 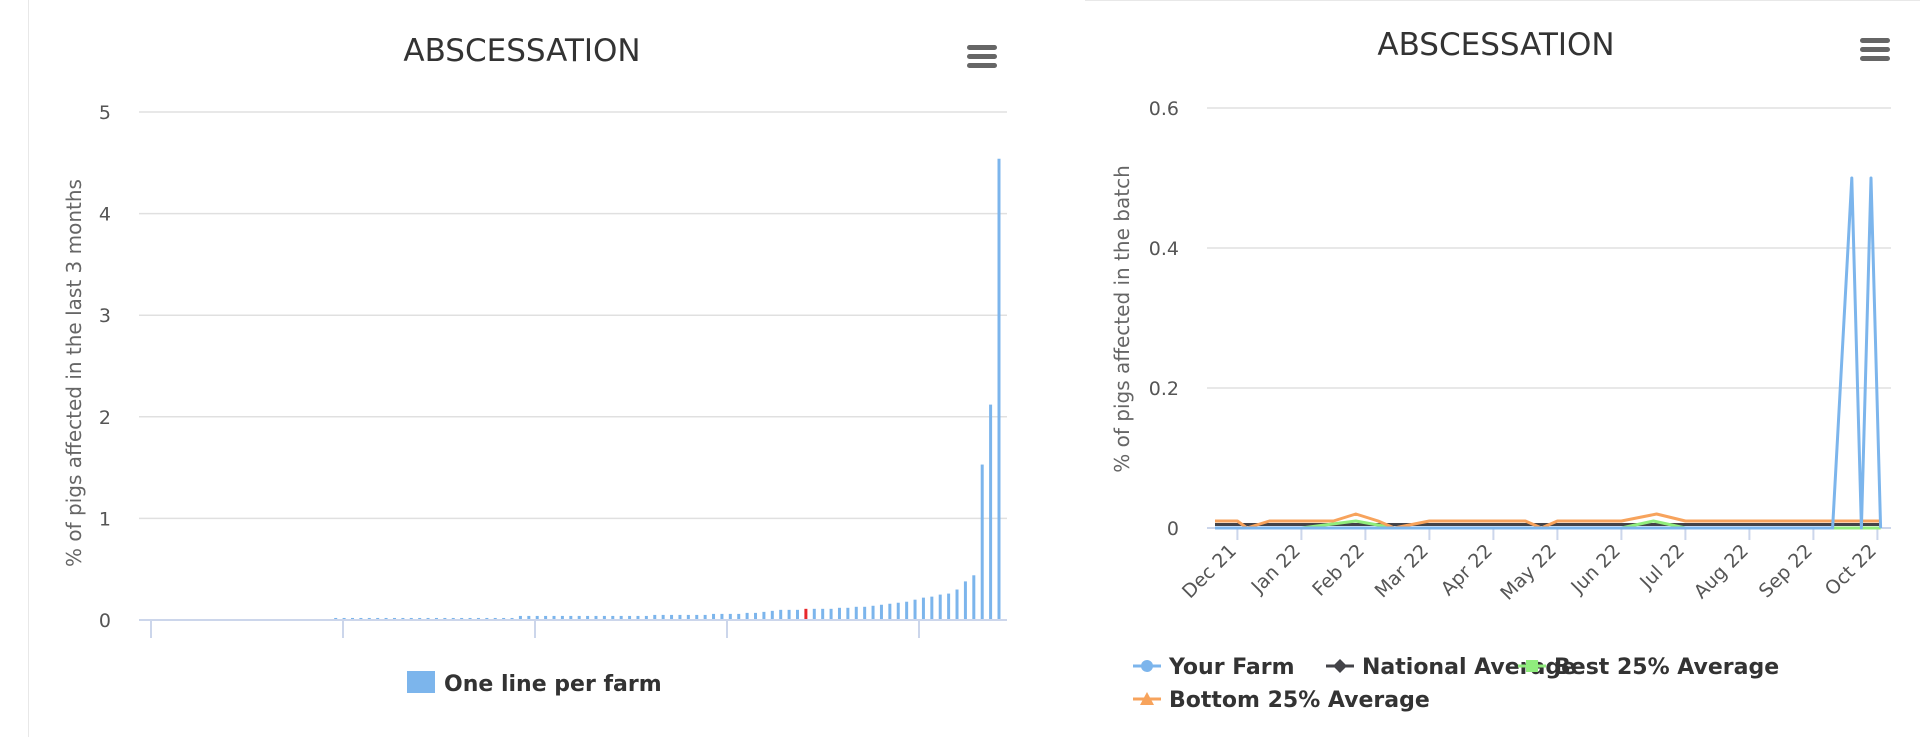 I want to click on x-tick-label: Mar 22, so click(x=1402, y=571).